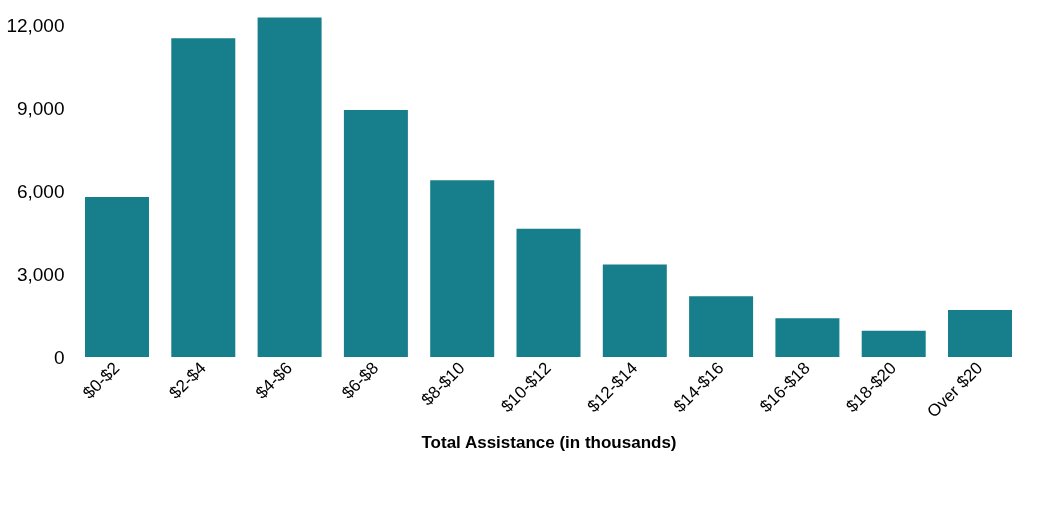 Image resolution: width=1040 pixels, height=508 pixels. Describe the element at coordinates (549, 442) in the screenshot. I see `x-axis-title: Total Assistance (in thousands)` at that location.